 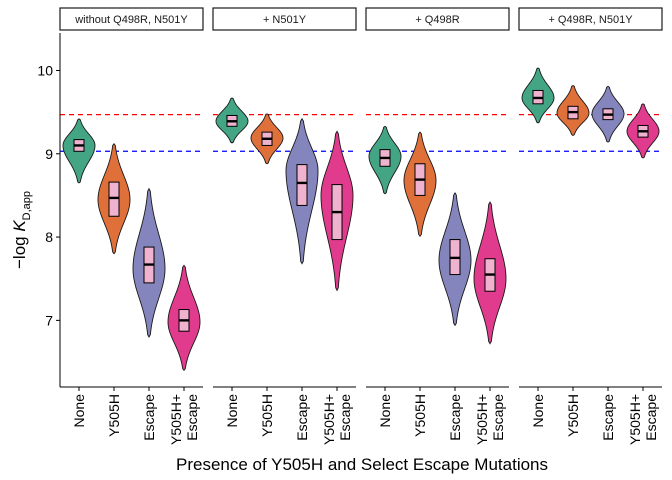 I want to click on panel-title: + Q498R, N501Y, so click(x=590, y=20).